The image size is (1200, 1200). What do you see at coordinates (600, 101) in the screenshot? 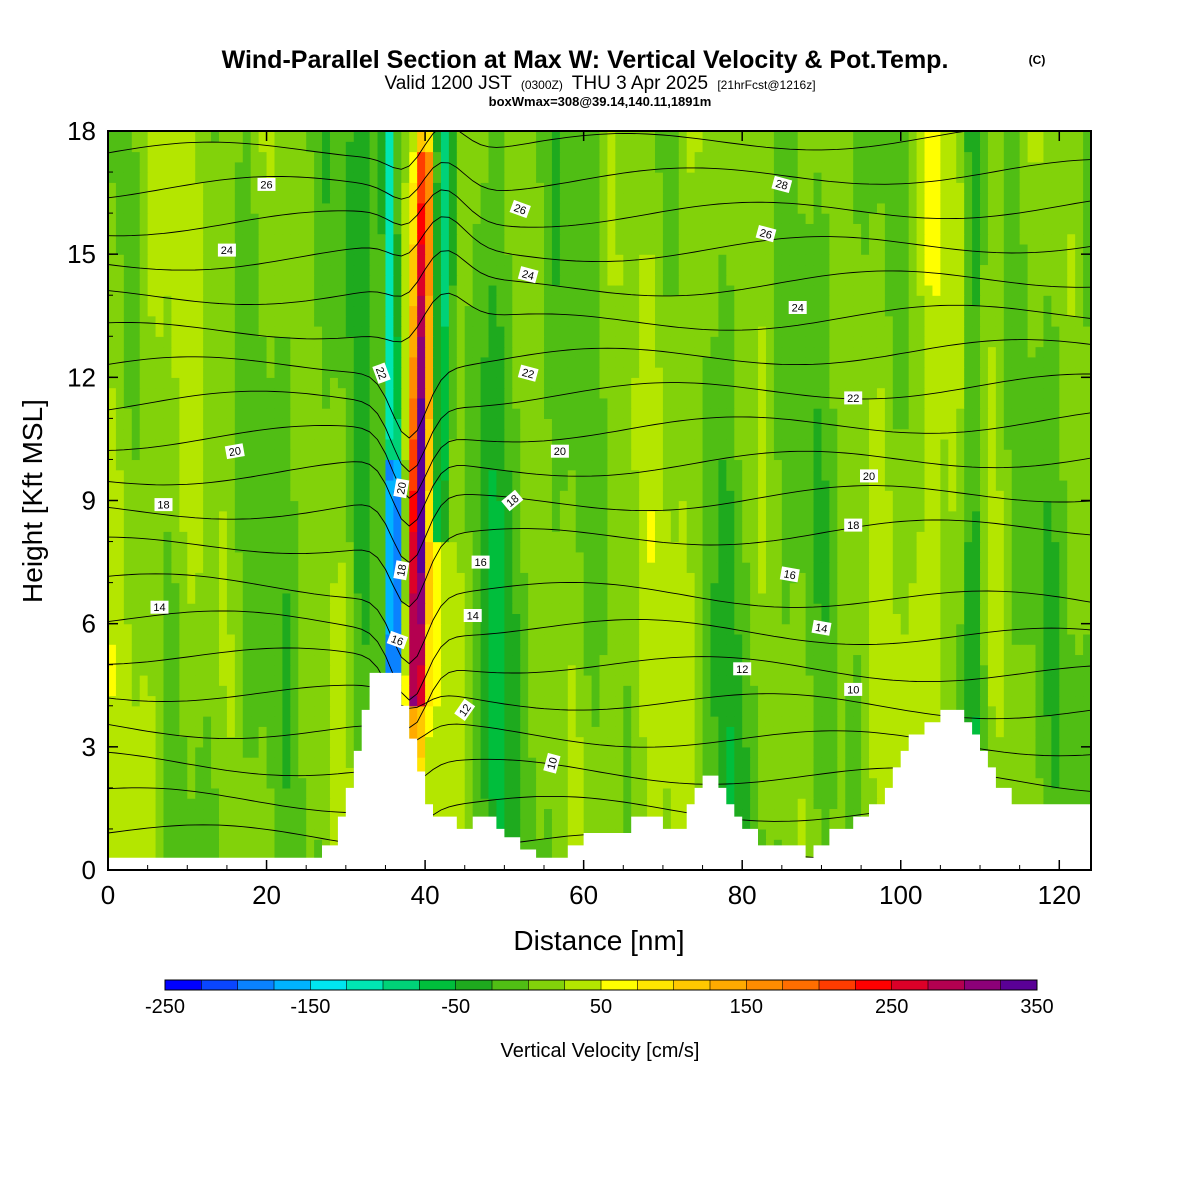
I see `chart-subtitle-box: boxWmax=308@39.14,140.11,1891m` at bounding box center [600, 101].